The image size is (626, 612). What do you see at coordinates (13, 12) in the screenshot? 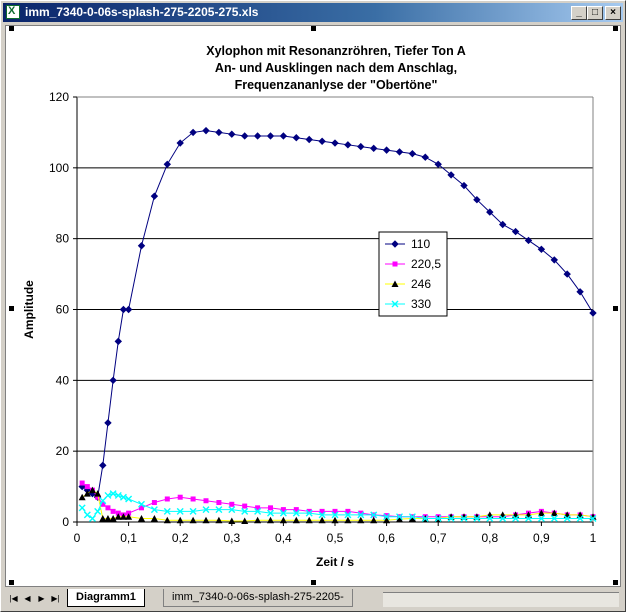
I see `excel-file-icon` at bounding box center [13, 12].